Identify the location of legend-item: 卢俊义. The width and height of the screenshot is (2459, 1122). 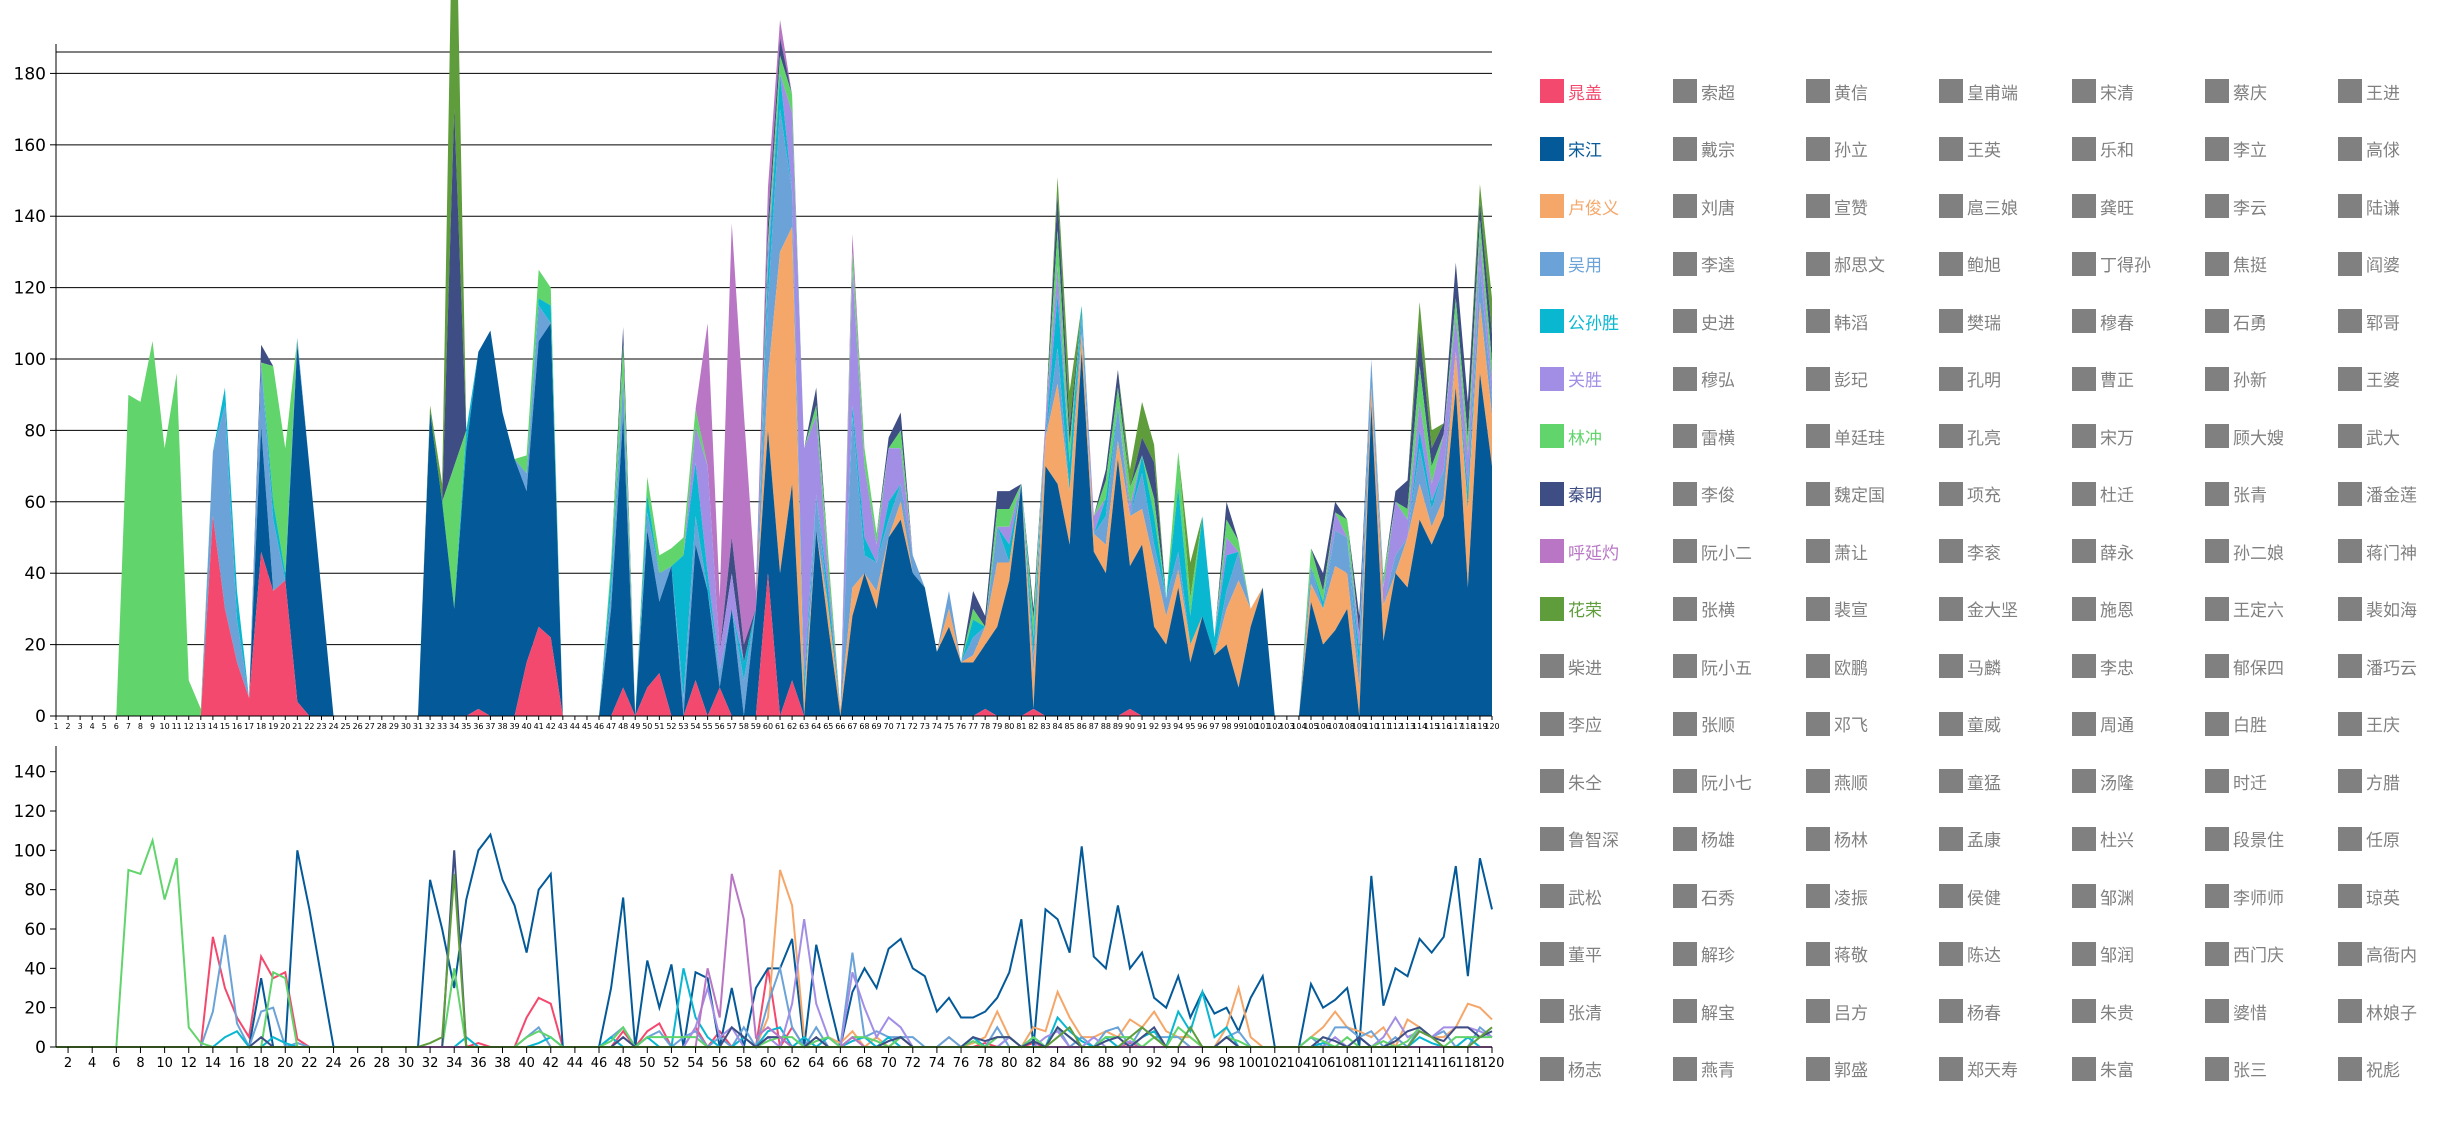
(1606, 206).